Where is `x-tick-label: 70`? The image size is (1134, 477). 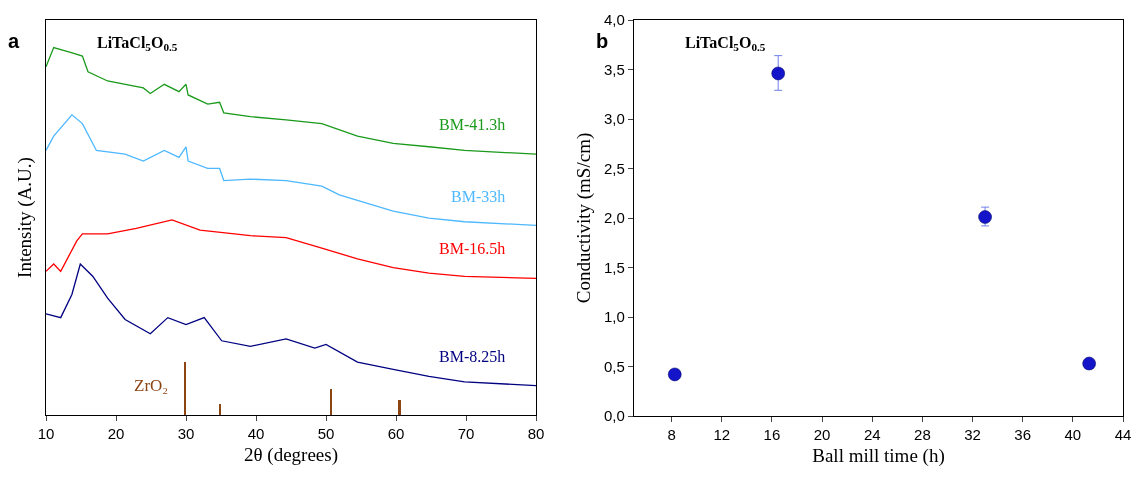
x-tick-label: 70 is located at coordinates (466, 434).